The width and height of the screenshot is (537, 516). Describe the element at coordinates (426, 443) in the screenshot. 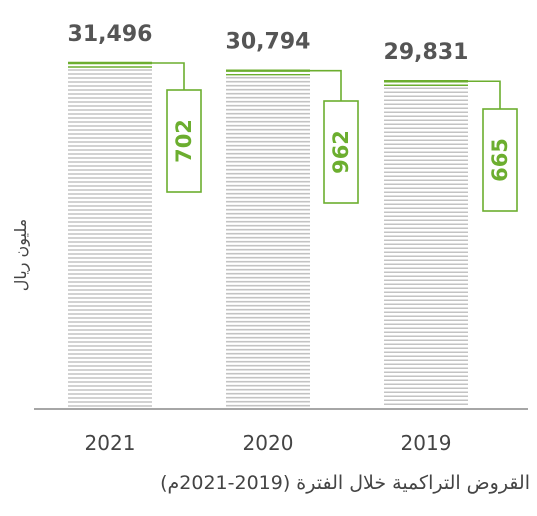

I see `x-tick-label: 2019` at that location.